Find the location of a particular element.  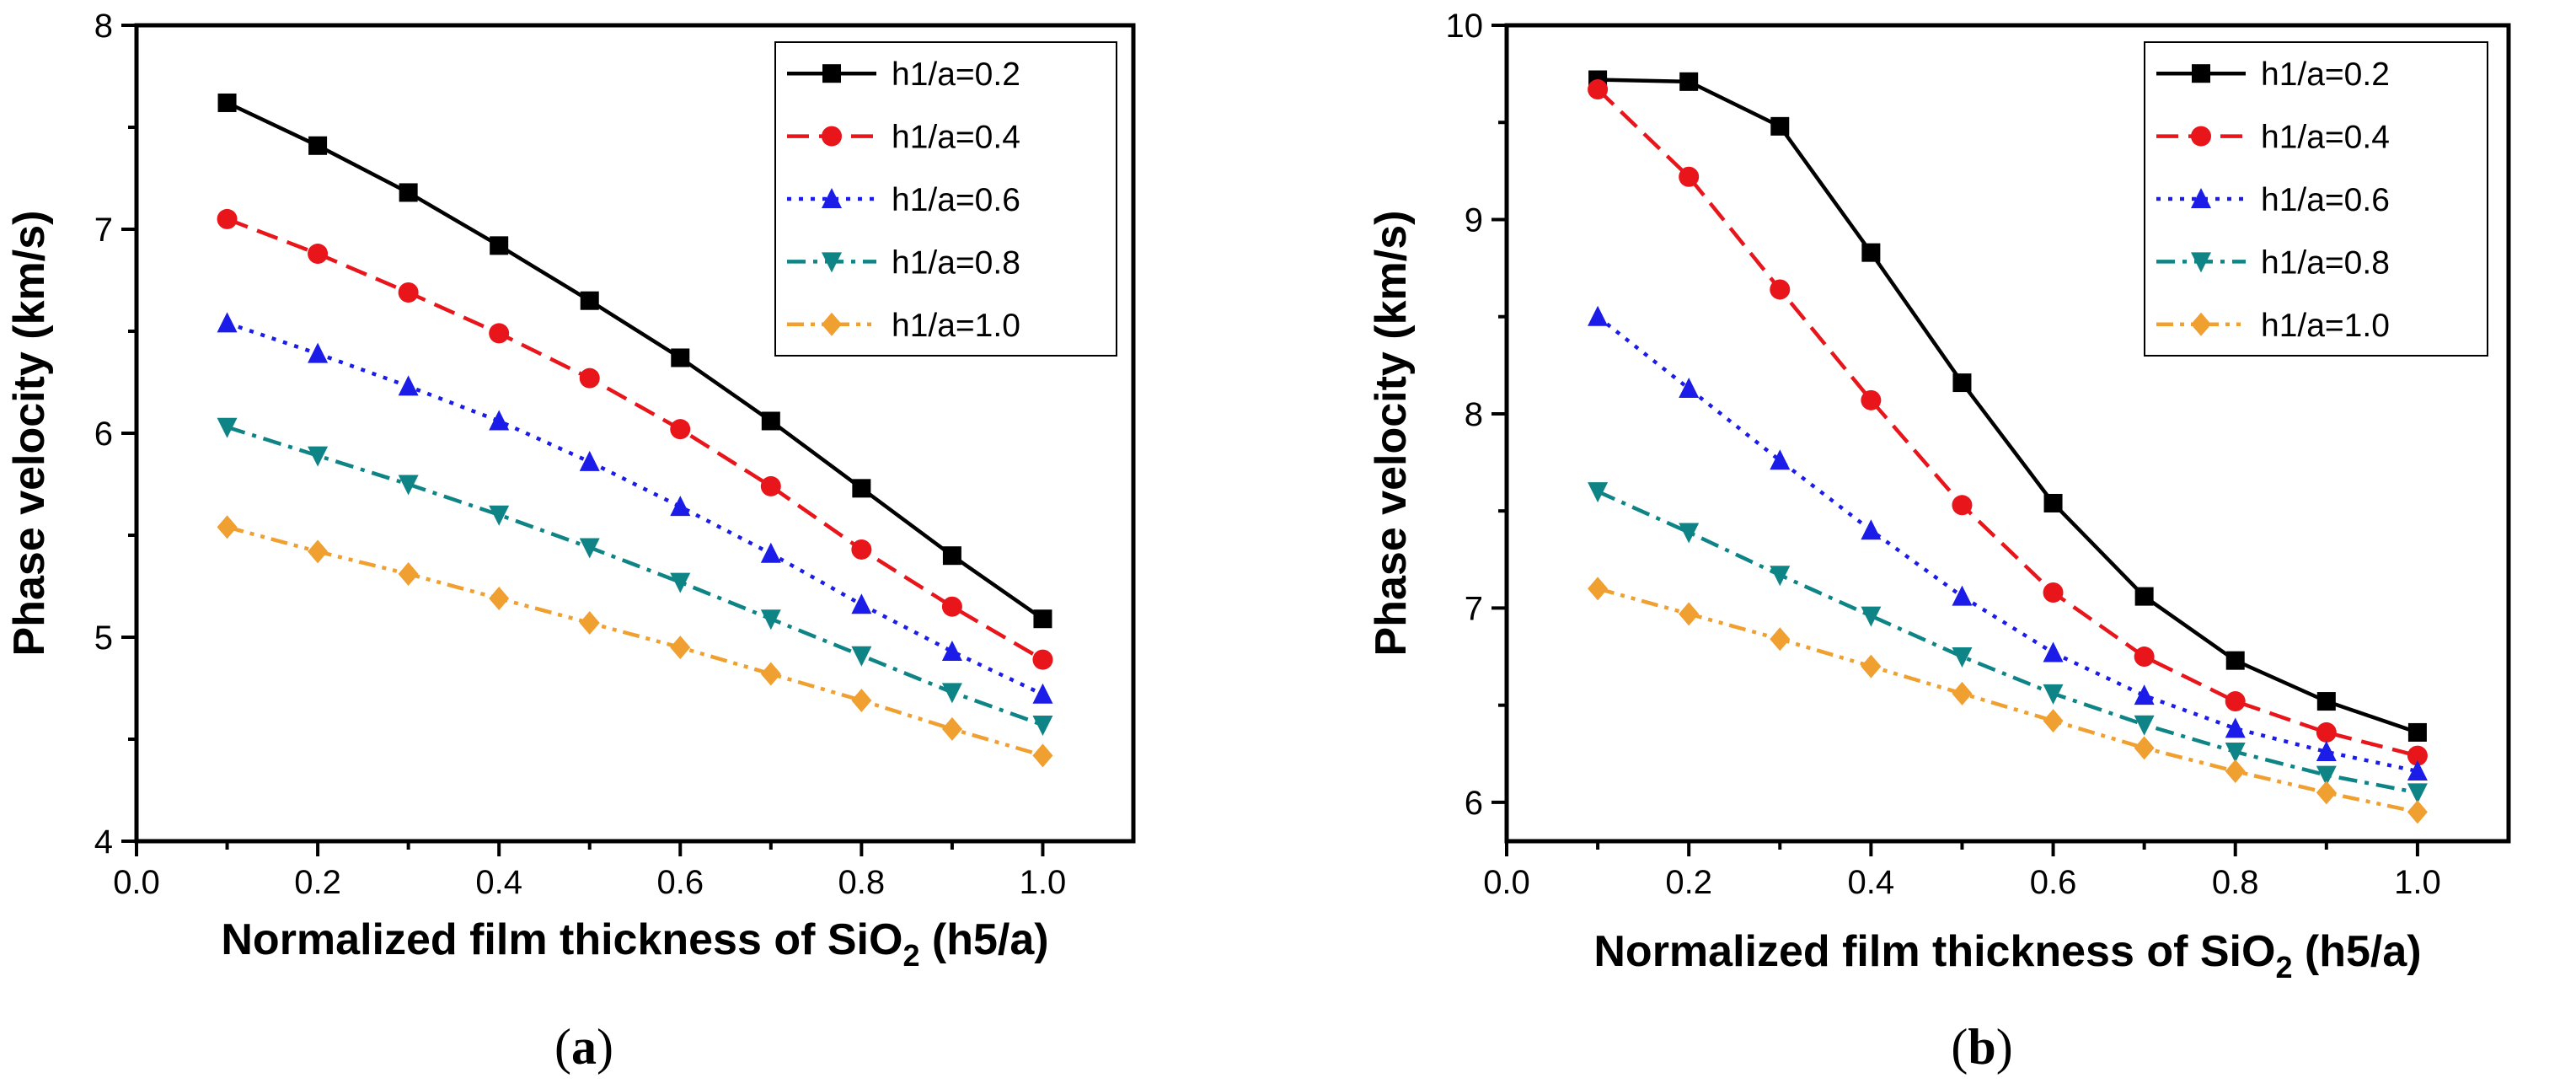

x-tick-label: 0.2 is located at coordinates (317, 883).